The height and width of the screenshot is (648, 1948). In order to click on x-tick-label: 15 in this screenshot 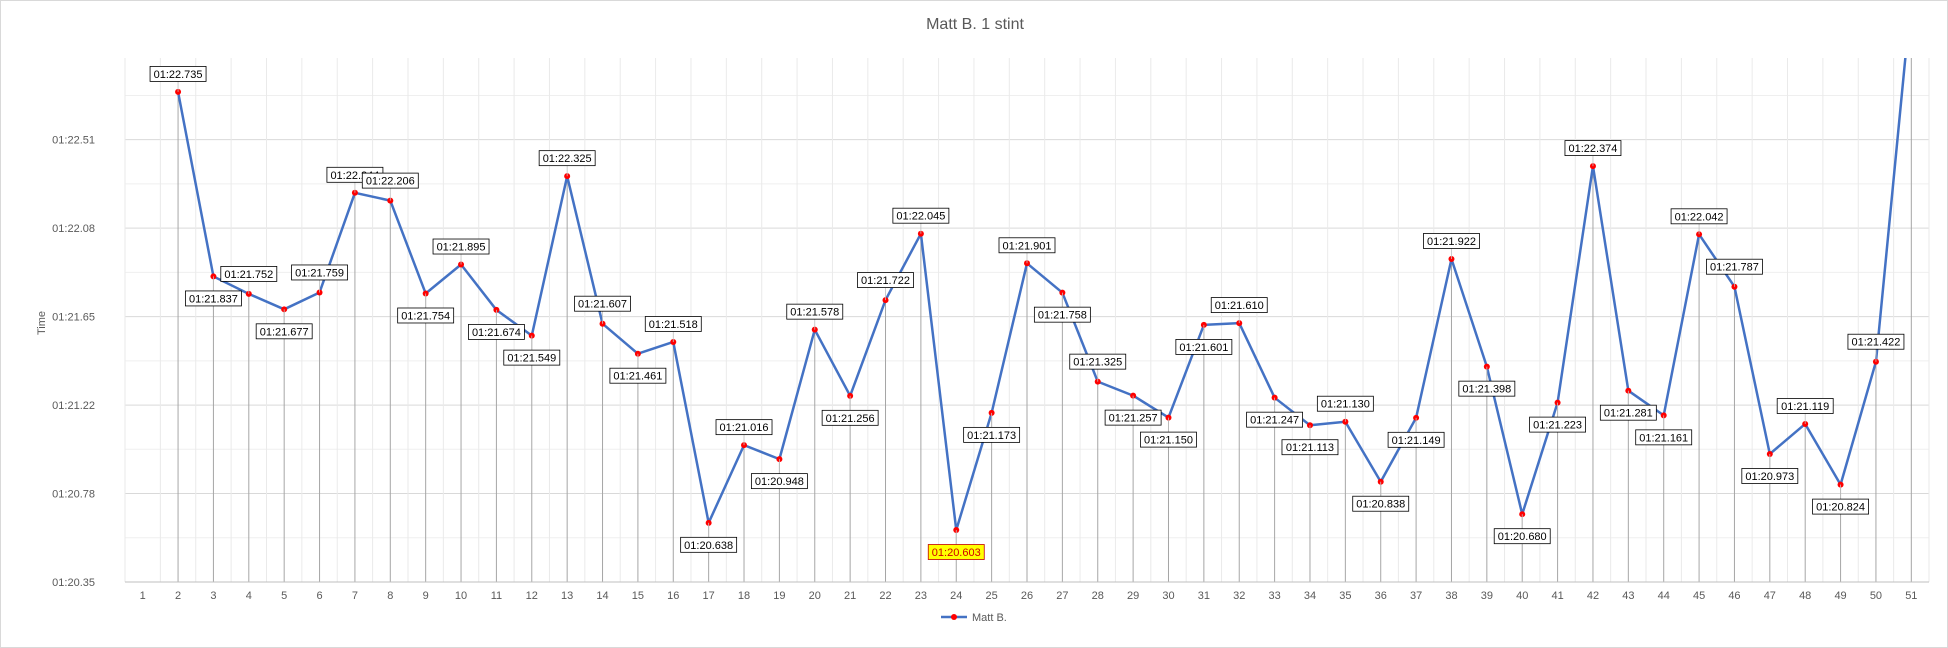, I will do `click(638, 596)`.